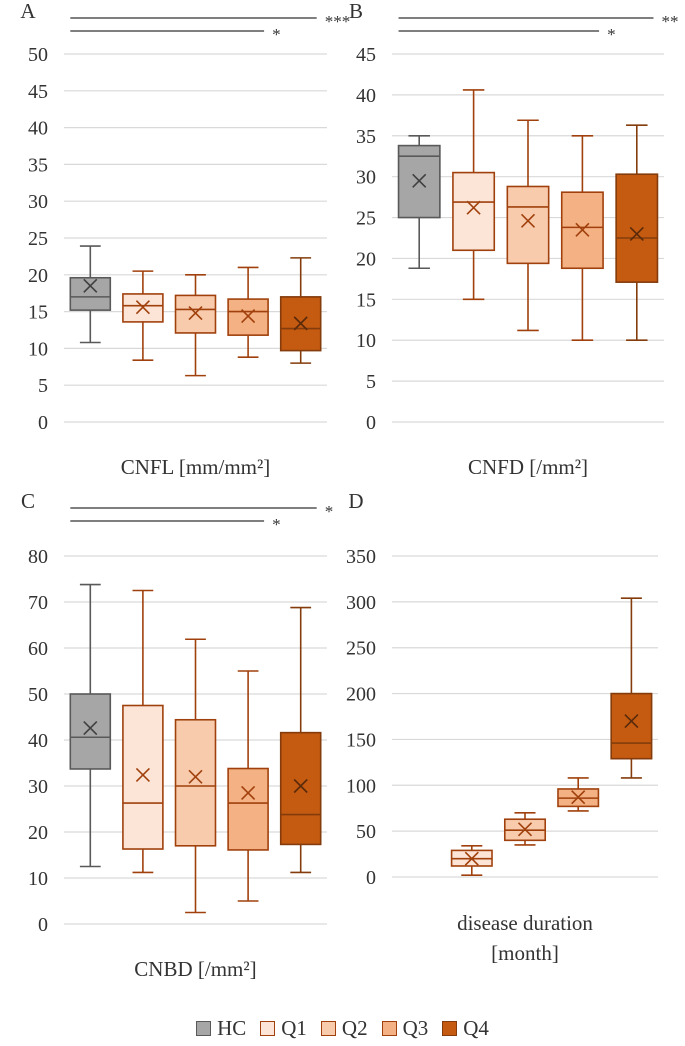 This screenshot has height=1046, width=685. What do you see at coordinates (43, 386) in the screenshot?
I see `panel-a-ytick-label: 5` at bounding box center [43, 386].